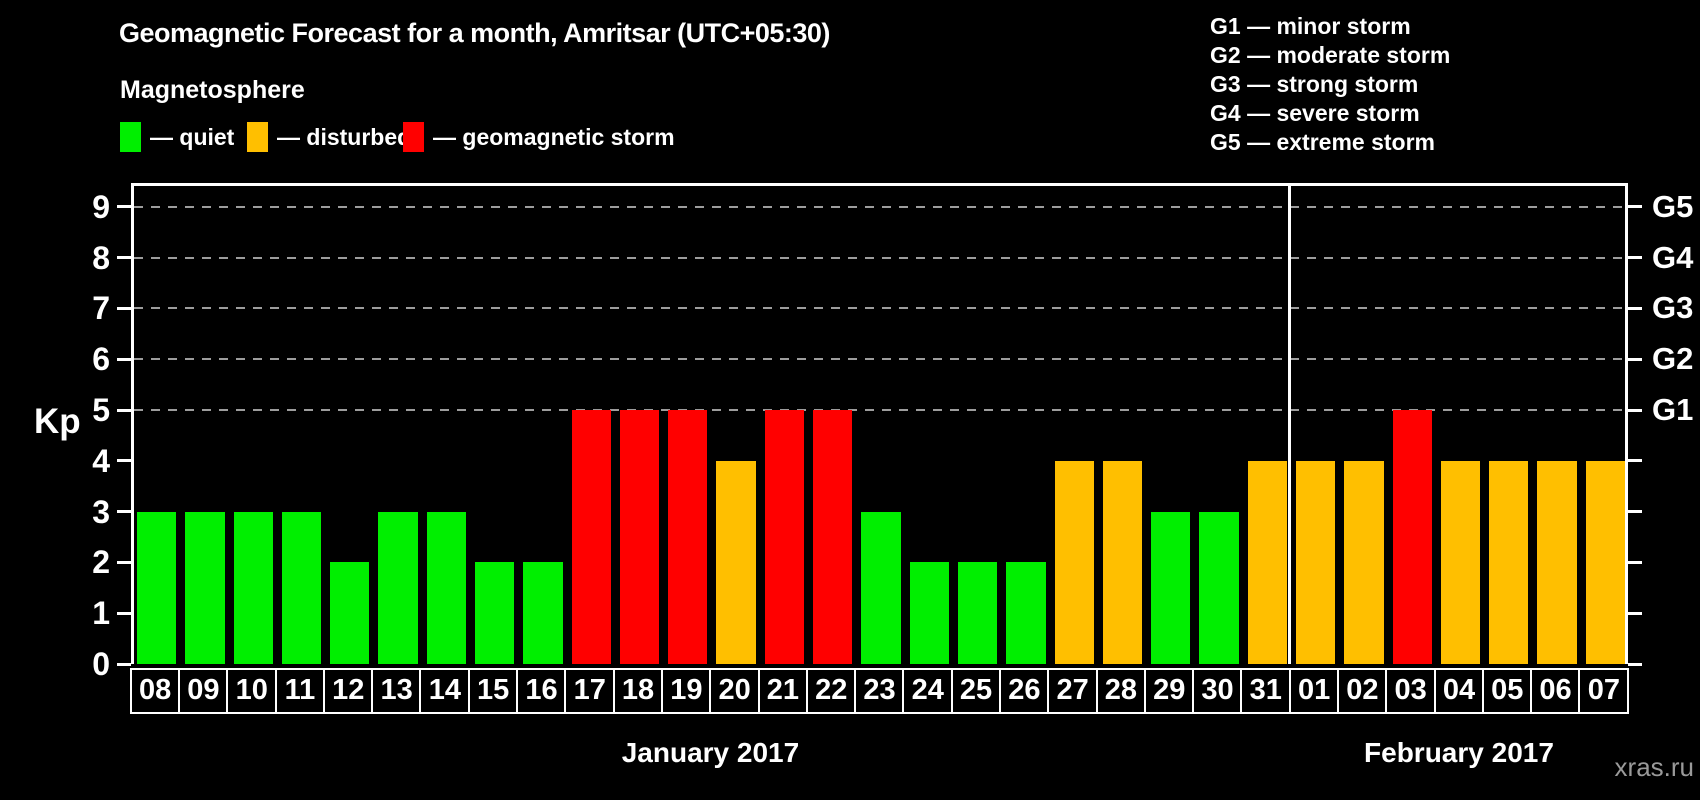  What do you see at coordinates (101, 359) in the screenshot?
I see `y-axis-tick-label: 6` at bounding box center [101, 359].